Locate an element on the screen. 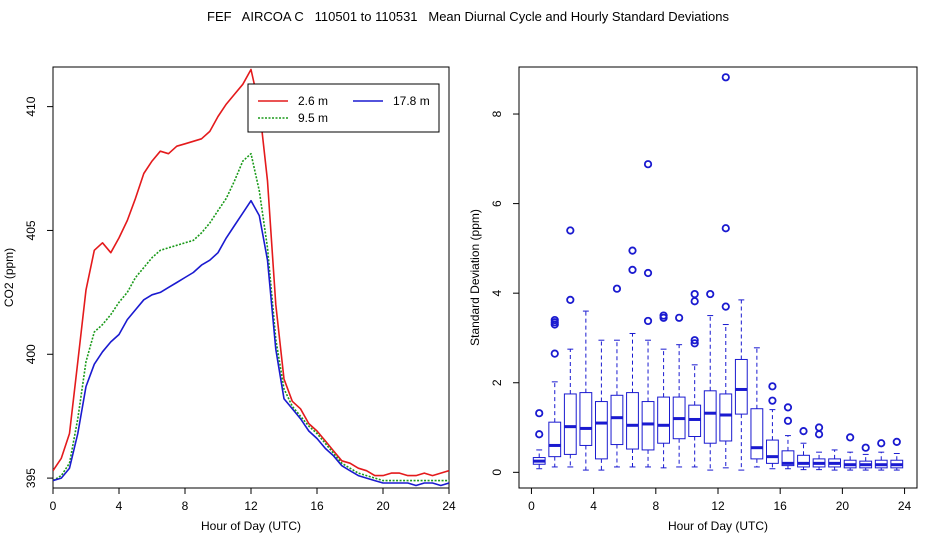  y-tick-label: 2 is located at coordinates (497, 382).